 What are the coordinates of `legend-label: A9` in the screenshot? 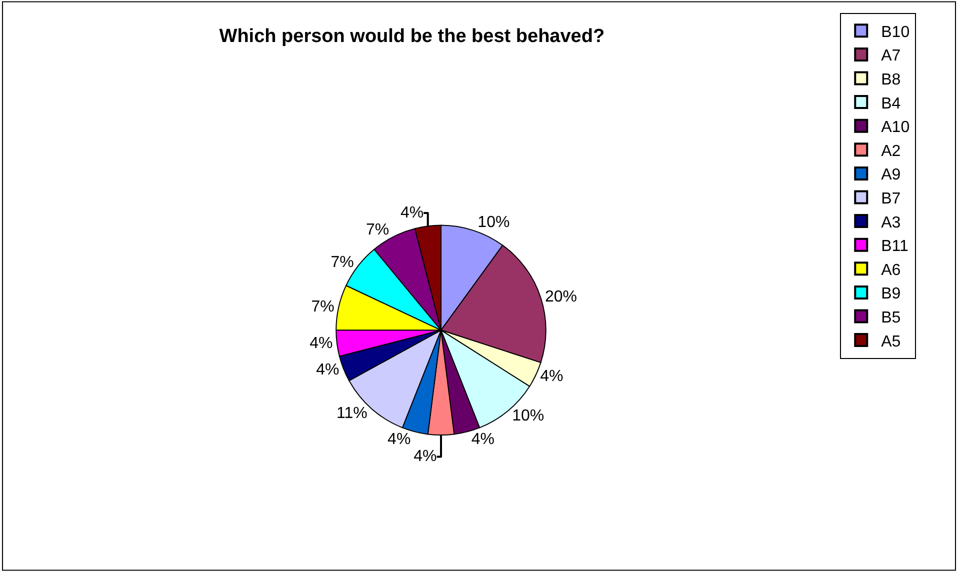 It's located at (891, 175).